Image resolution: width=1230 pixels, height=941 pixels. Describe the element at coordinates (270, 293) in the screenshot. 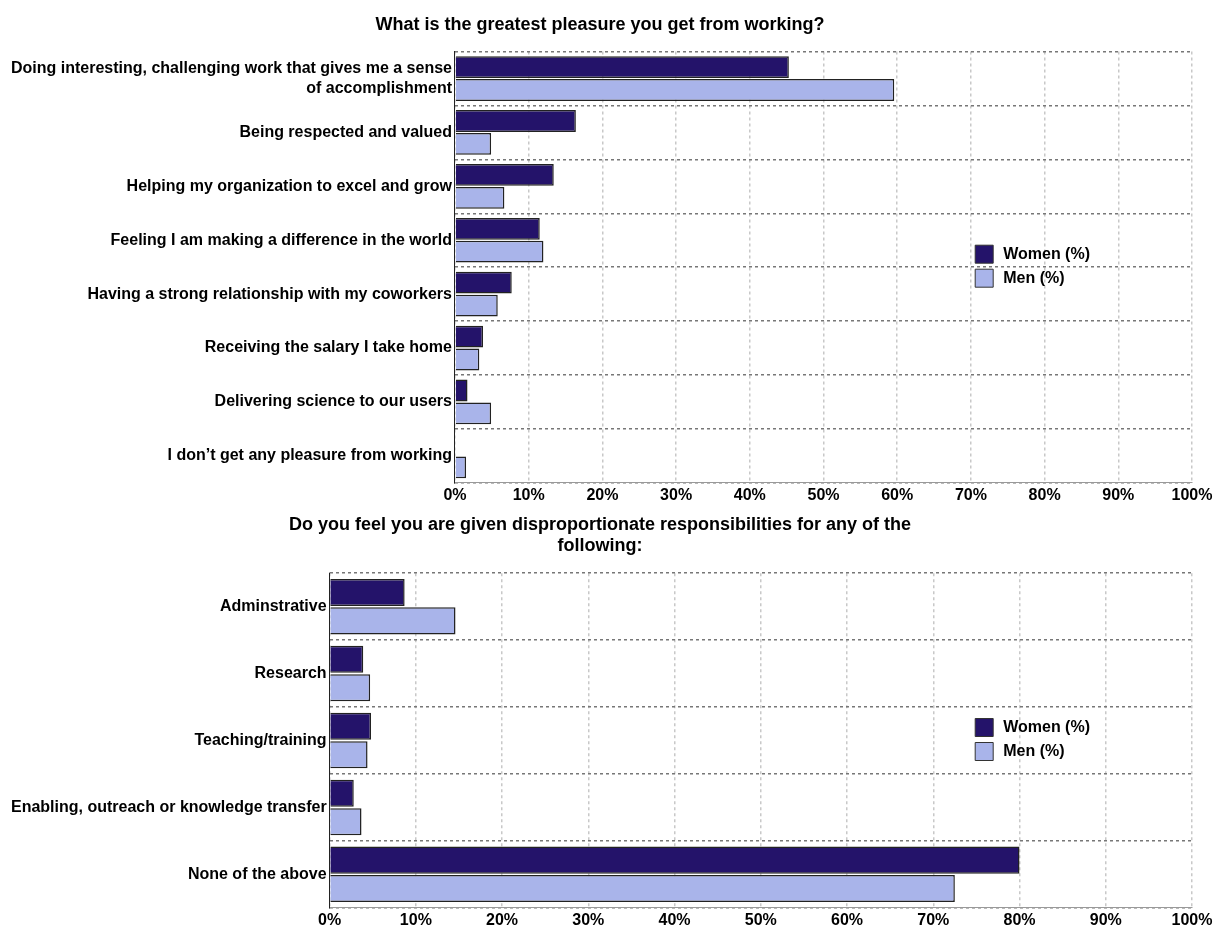

I see `y-tick-label: Having a strong relationship with my coworkers` at that location.